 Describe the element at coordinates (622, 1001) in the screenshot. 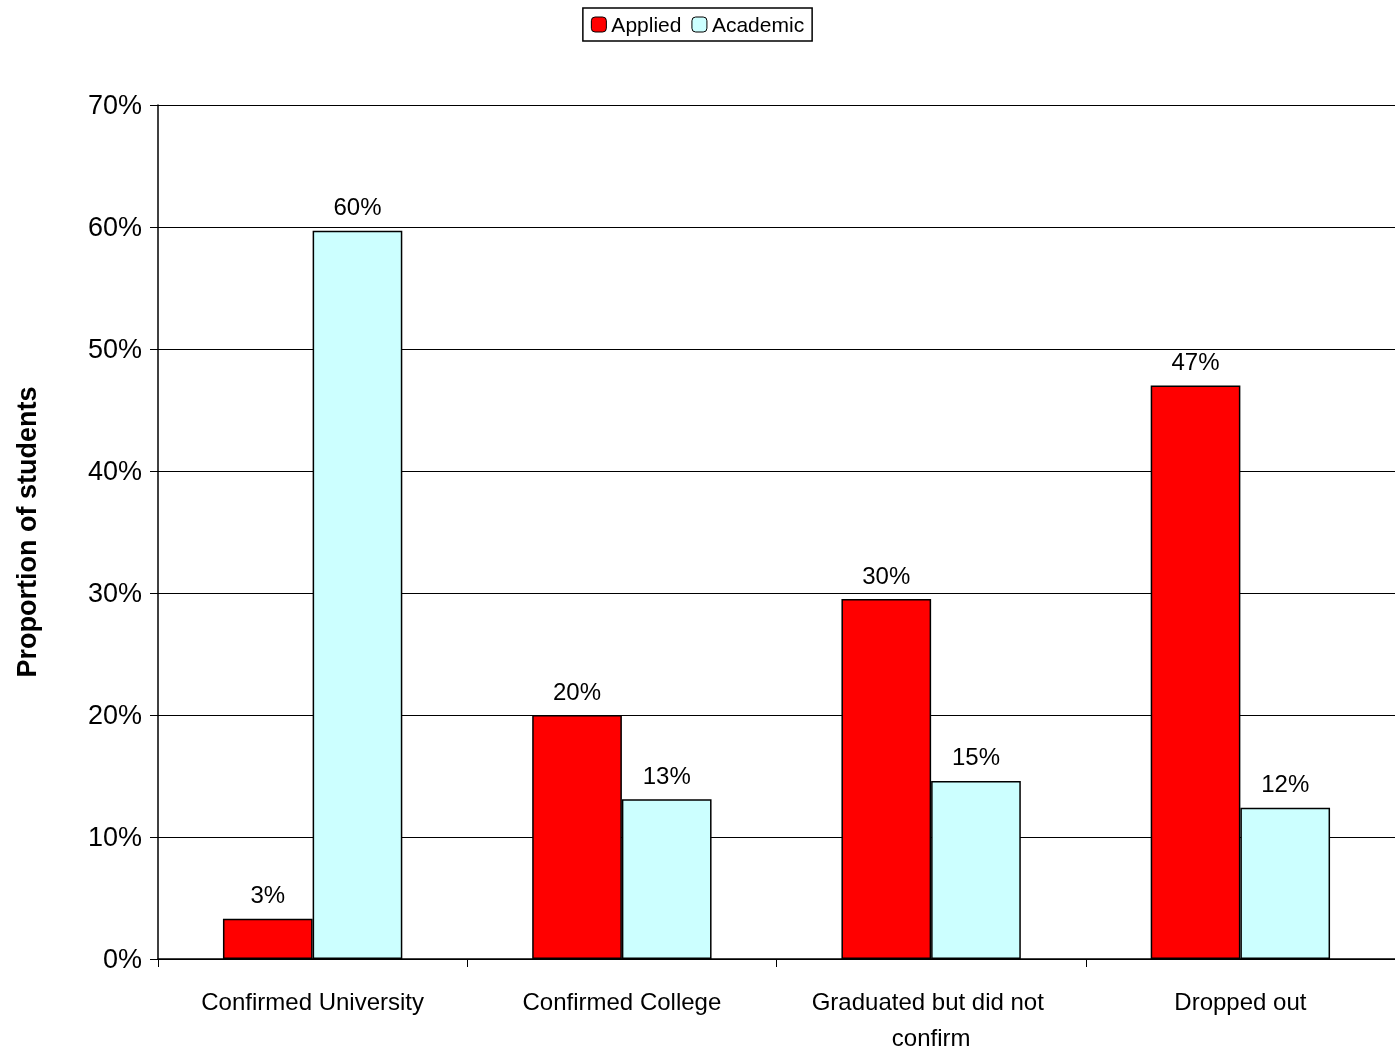

I see `x-tick-label: Confirmed College` at that location.